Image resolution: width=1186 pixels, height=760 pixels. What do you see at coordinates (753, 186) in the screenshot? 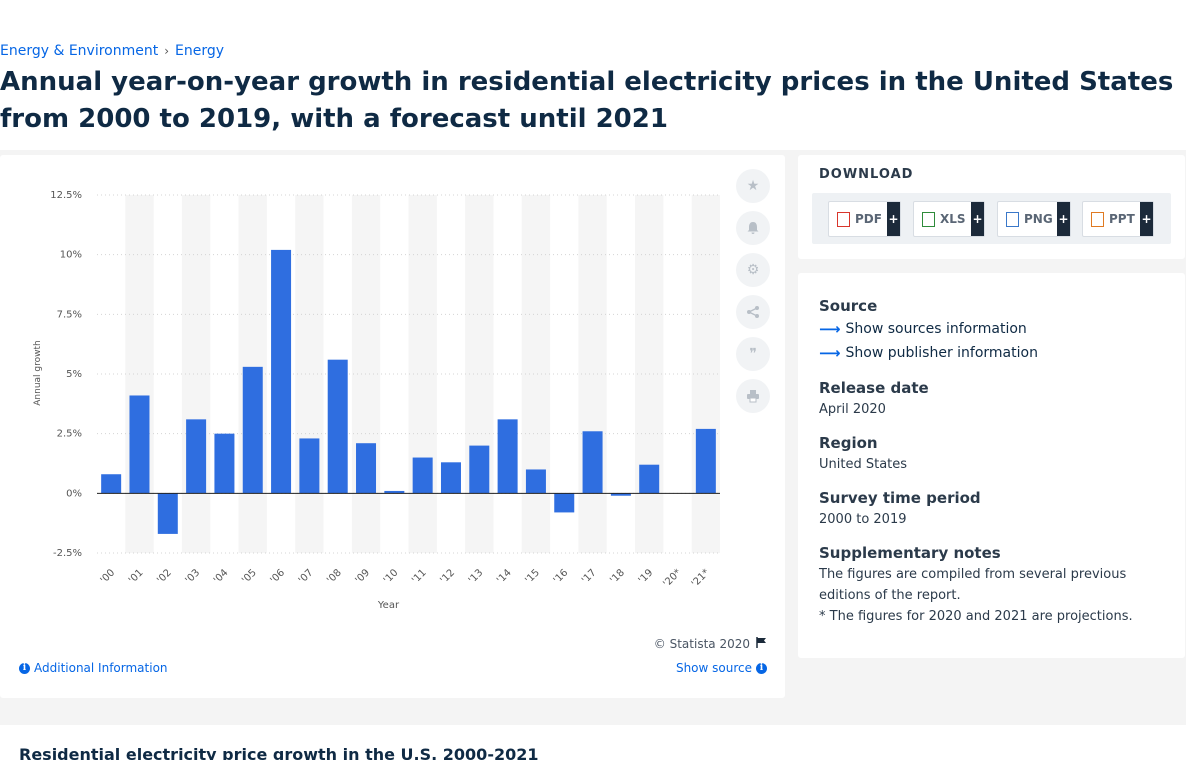
I see `star-icon: ★` at bounding box center [753, 186].